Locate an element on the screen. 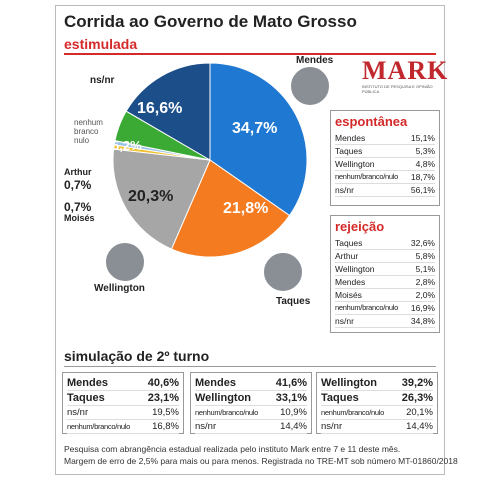 Image resolution: width=490 pixels, height=480 pixels. cell-value: 18,7% is located at coordinates (422, 177).